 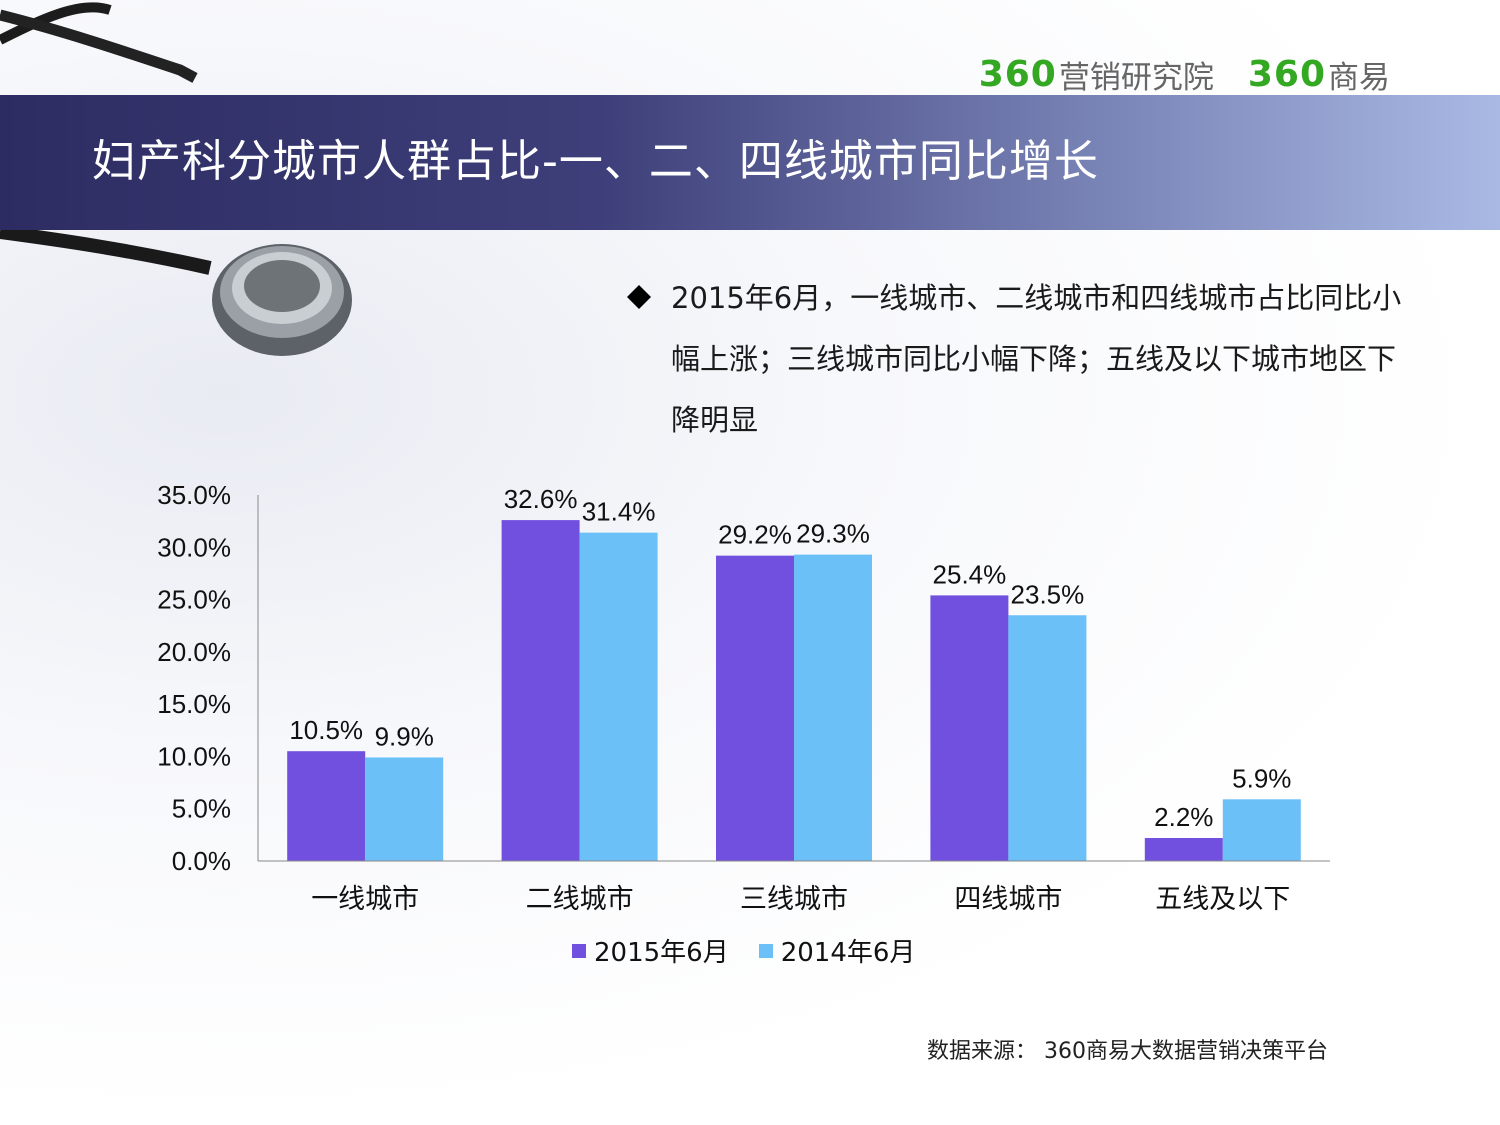 I want to click on x-axis: 一线城市 二线城市 三线城市 四线城市 五线及以下, so click(x=794, y=887).